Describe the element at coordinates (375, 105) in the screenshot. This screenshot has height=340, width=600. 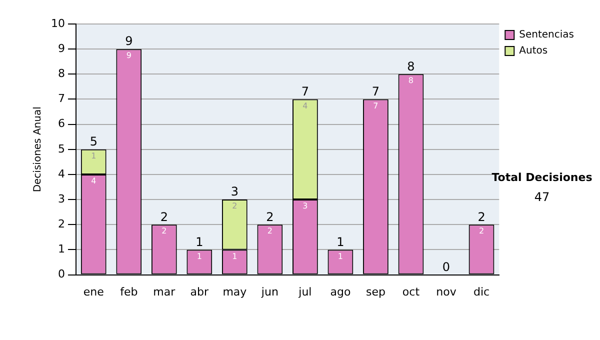
I see `data-label: 7` at that location.